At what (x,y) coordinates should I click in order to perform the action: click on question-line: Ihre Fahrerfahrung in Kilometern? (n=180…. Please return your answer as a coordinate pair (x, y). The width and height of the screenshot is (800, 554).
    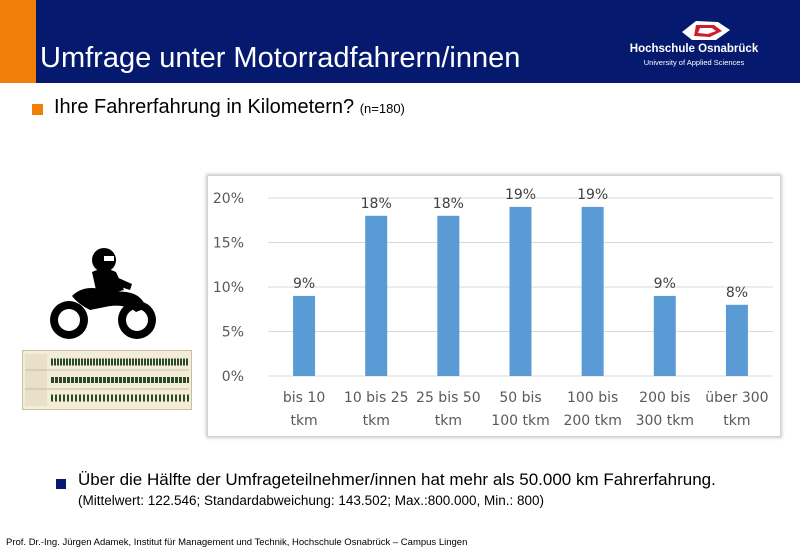
    Looking at the image, I should click on (229, 107).